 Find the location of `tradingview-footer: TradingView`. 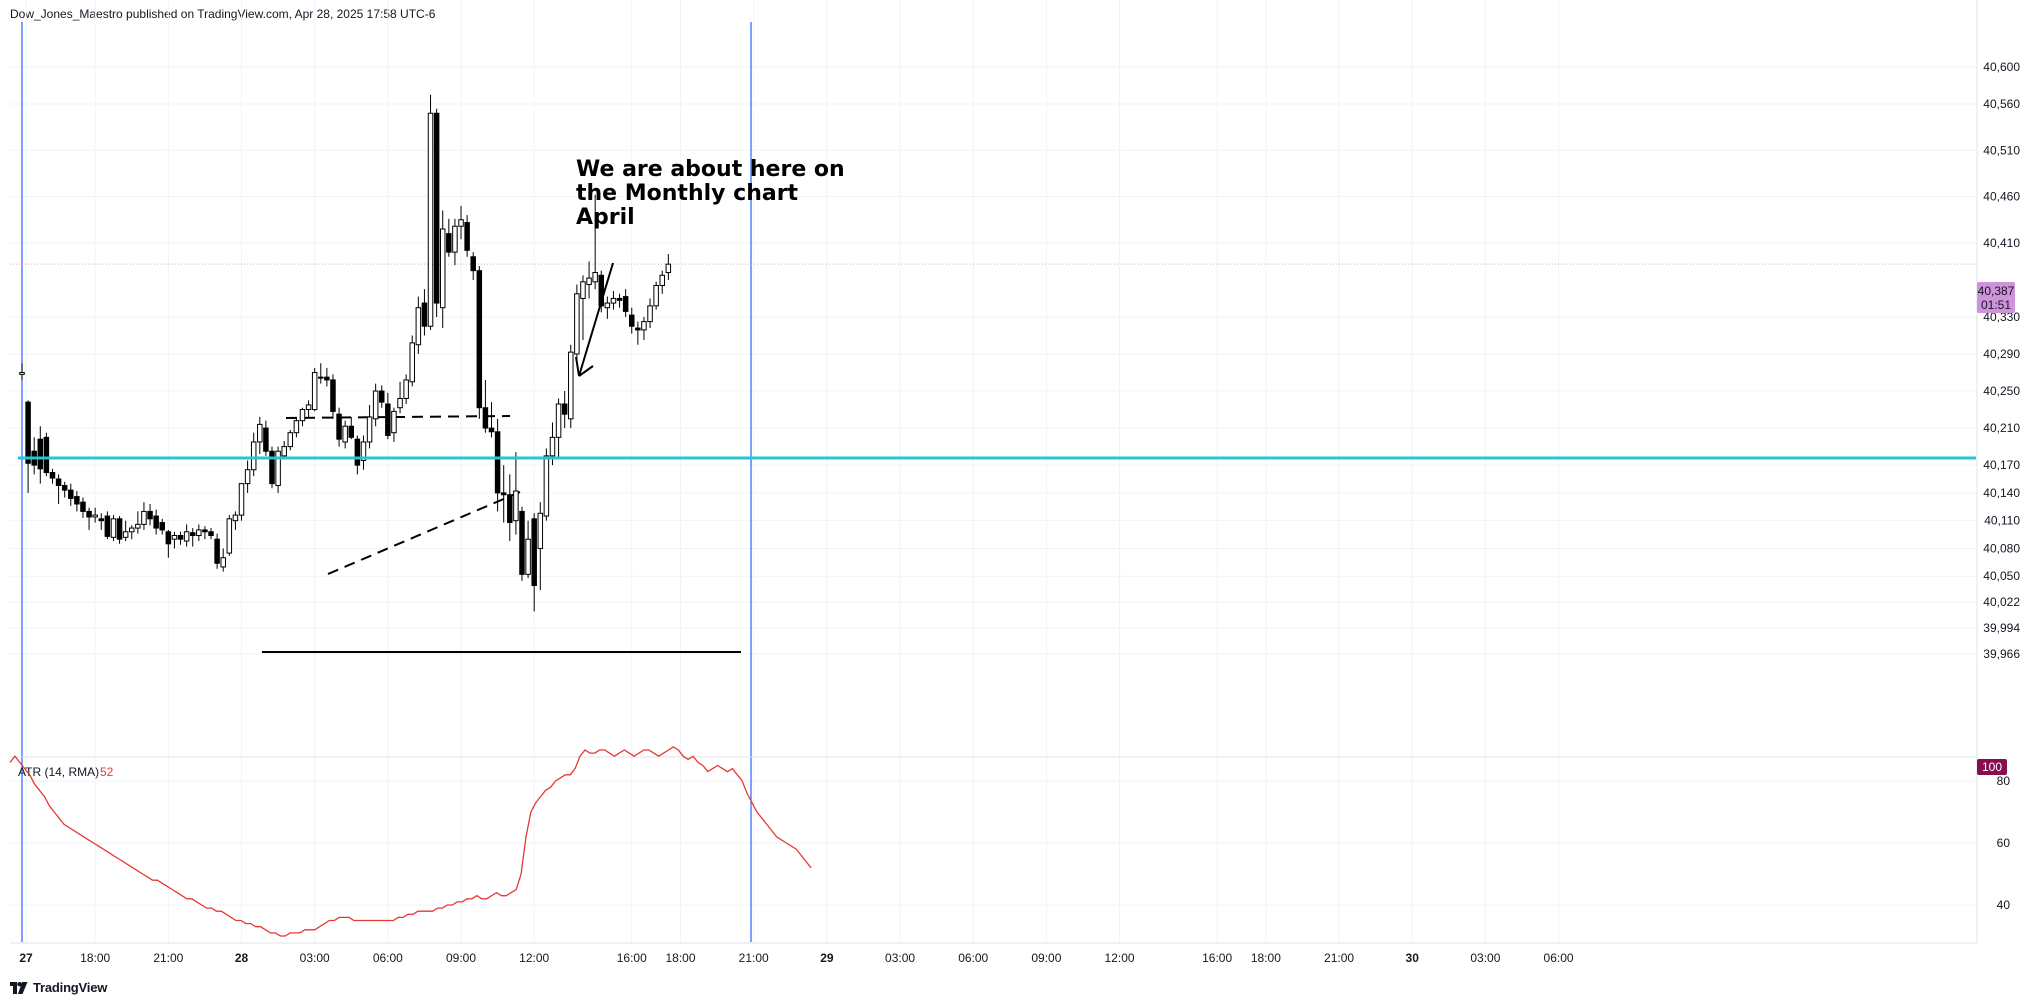

tradingview-footer: TradingView is located at coordinates (58, 987).